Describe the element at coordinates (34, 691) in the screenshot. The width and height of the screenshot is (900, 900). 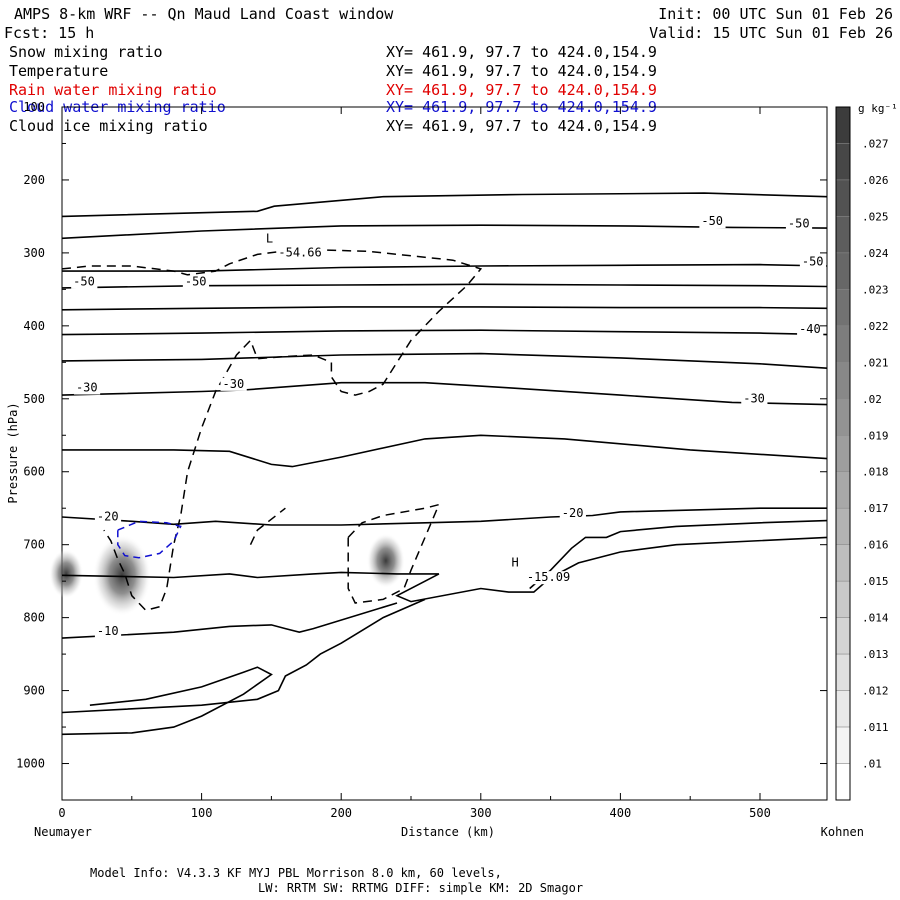
I see `y-tick-label-900: 900` at that location.